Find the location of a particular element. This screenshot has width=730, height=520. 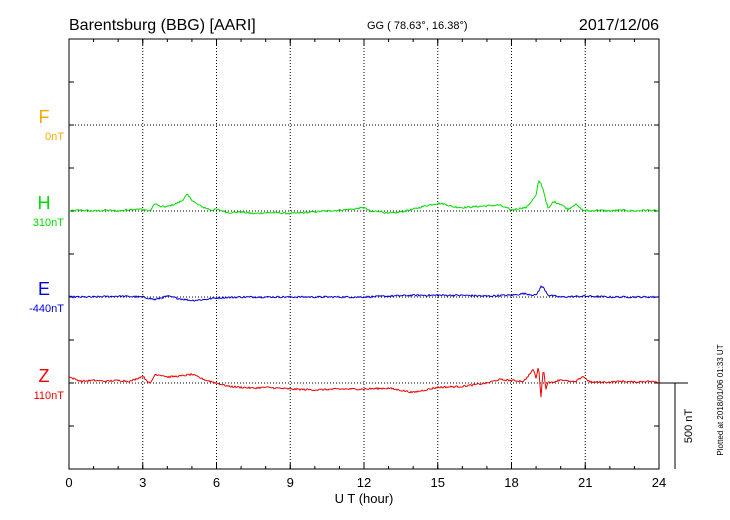

scale-bar: 500 nT is located at coordinates (677, 425).